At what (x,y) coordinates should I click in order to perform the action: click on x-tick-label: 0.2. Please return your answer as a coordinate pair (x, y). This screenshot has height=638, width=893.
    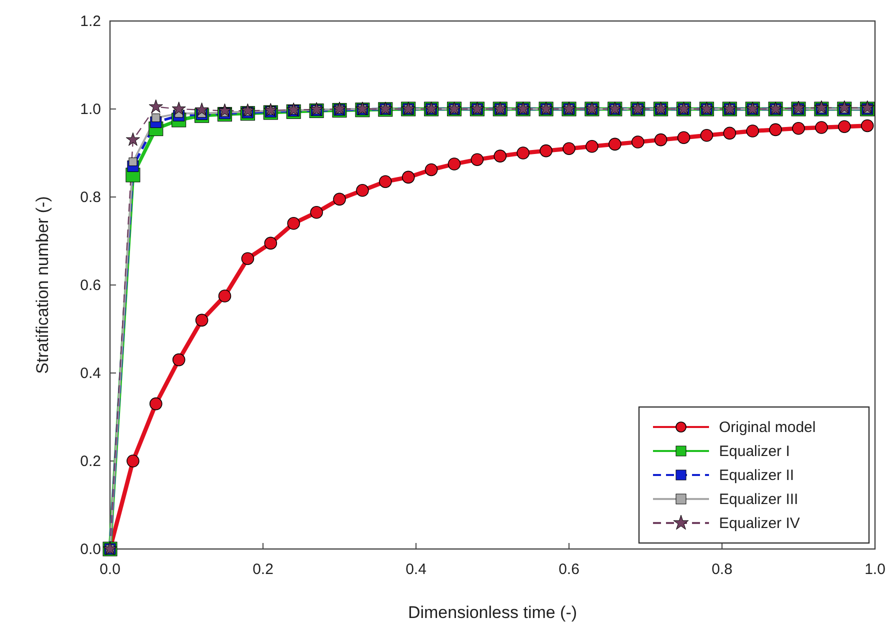
    Looking at the image, I should click on (263, 569).